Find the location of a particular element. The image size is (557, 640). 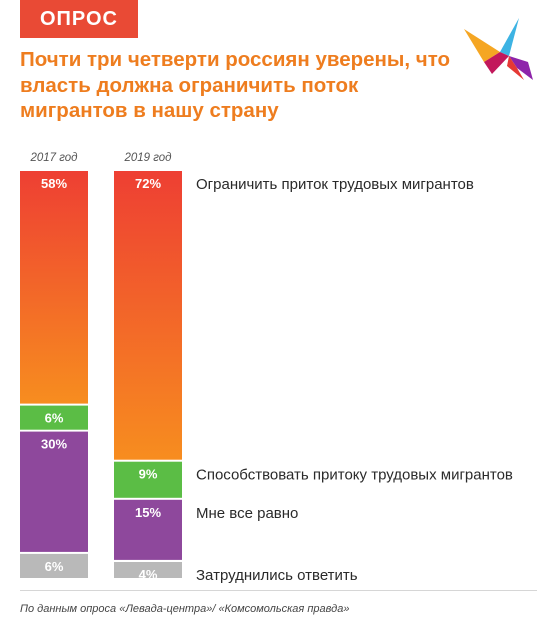

category-label-indifferent: Мне все равно is located at coordinates (247, 513).